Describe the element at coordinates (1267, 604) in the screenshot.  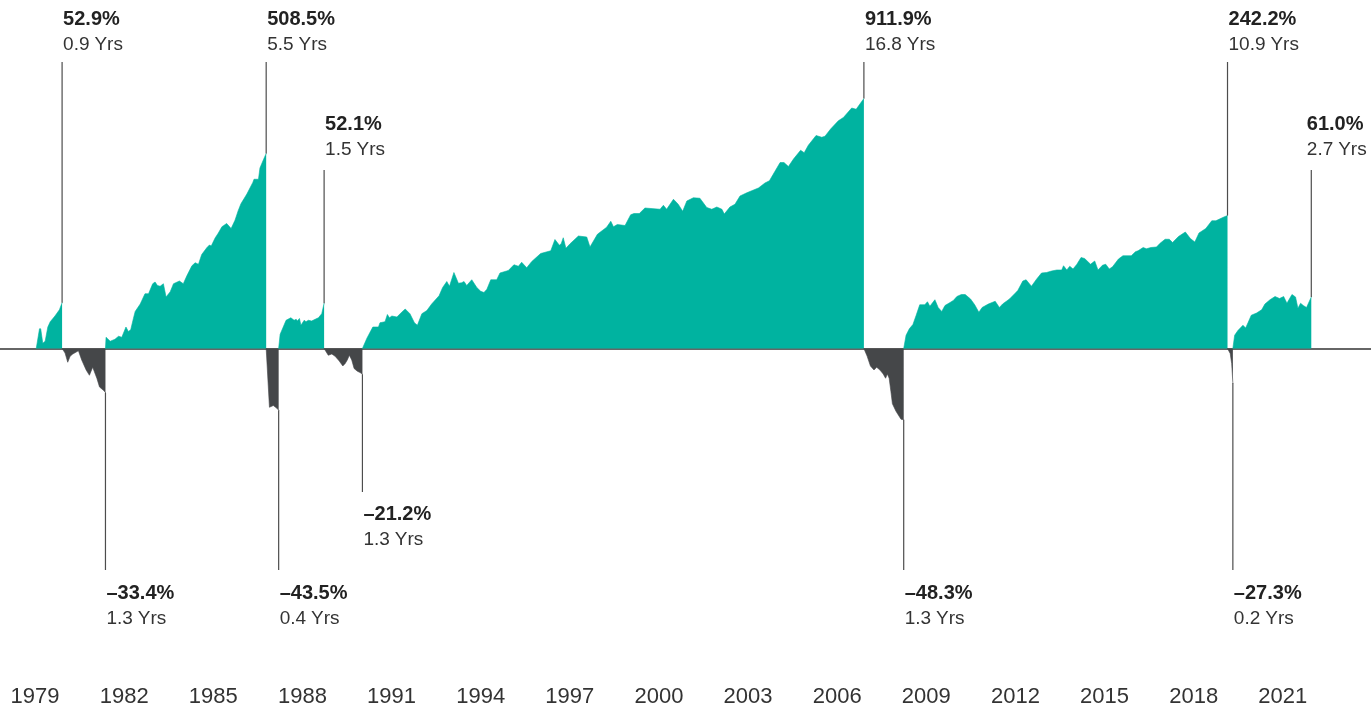
I see `annotation: –27.3% 0.2 Yrs` at that location.